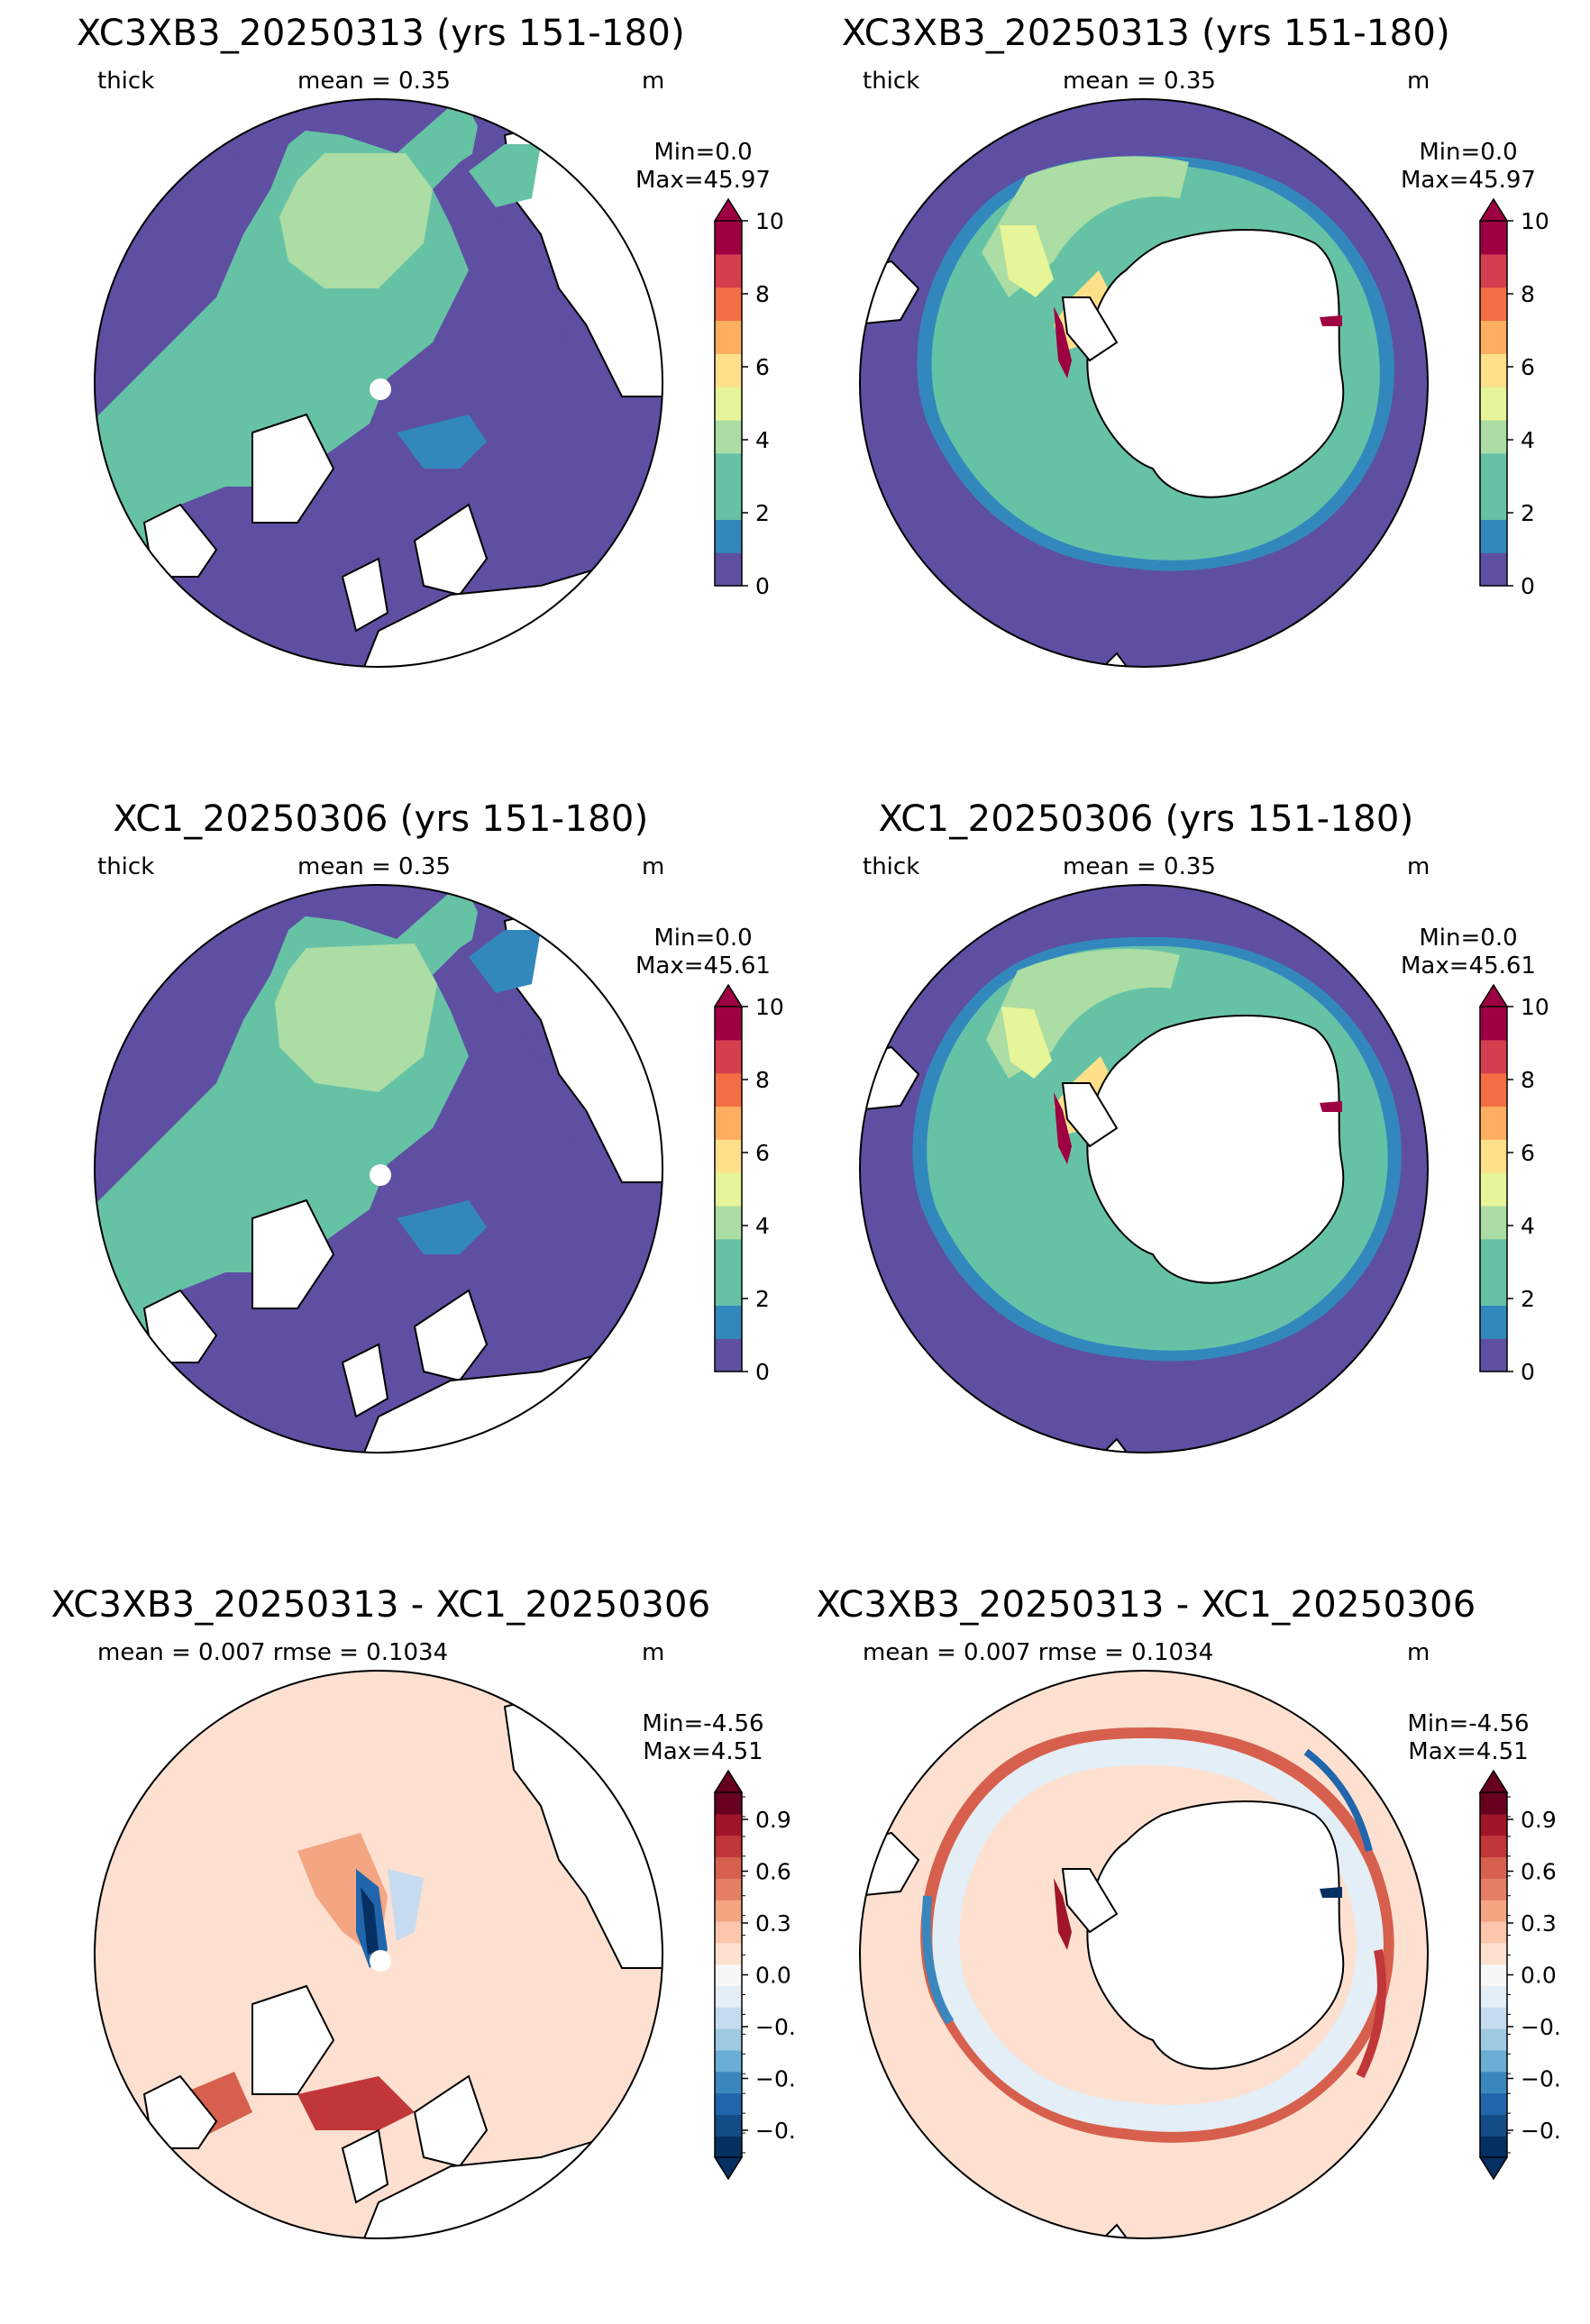  I want to click on colorbar-stats: Min=0.0 Max=45.61, so click(703, 952).